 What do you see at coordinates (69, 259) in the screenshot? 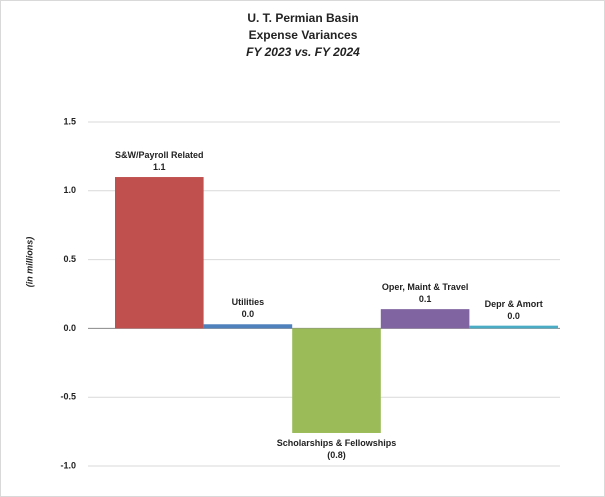
I see `y-tick-label: 0.5` at bounding box center [69, 259].